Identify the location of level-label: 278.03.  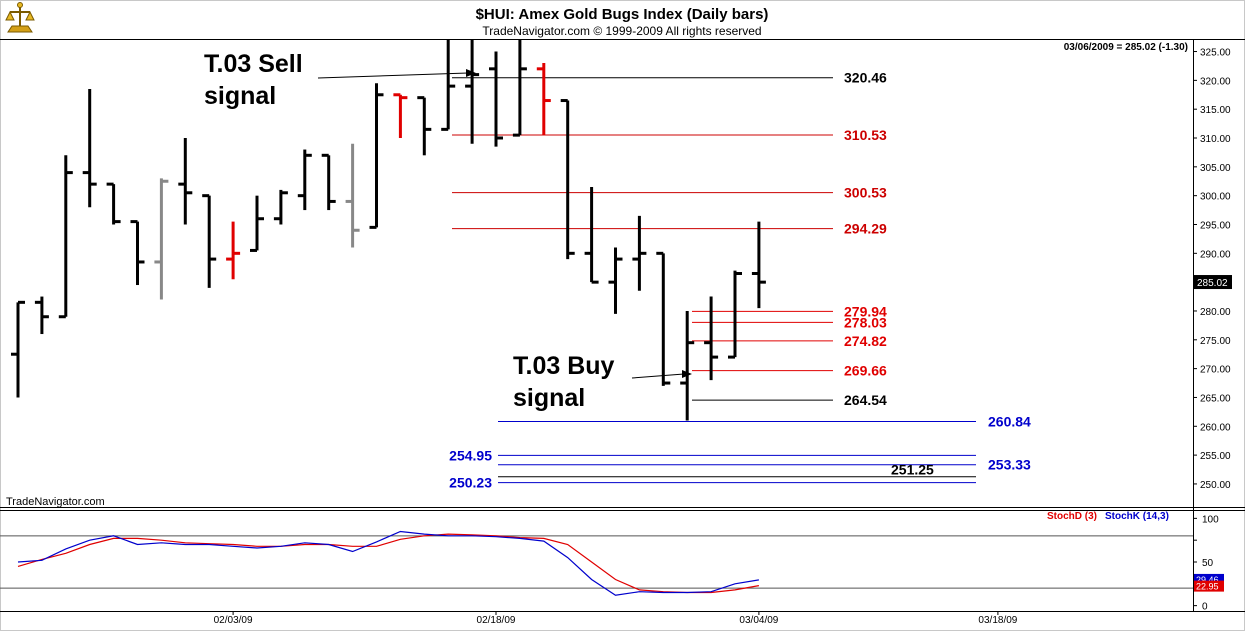
(865, 322).